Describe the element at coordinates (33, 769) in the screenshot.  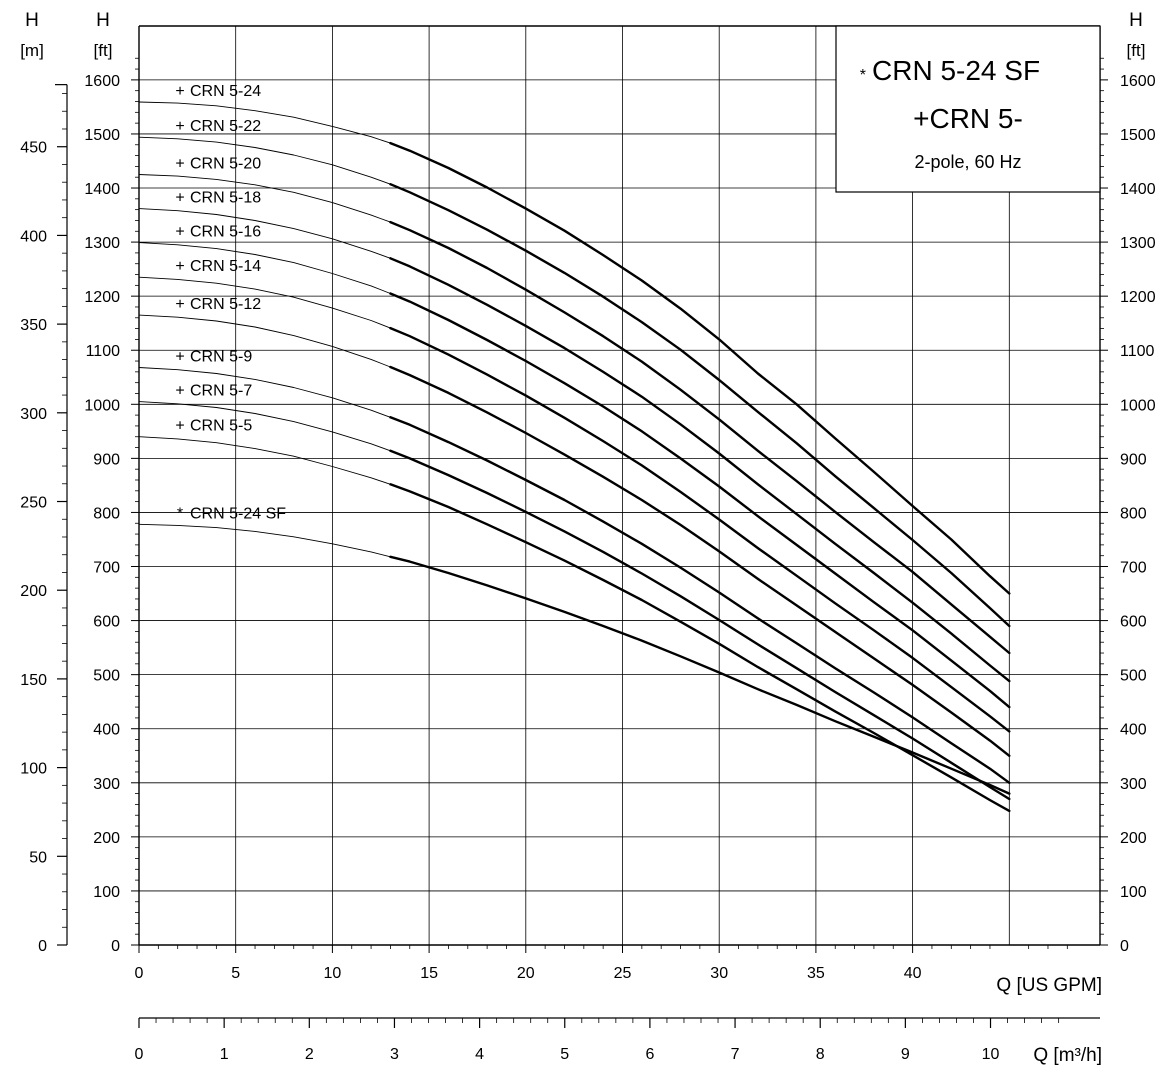
I see `y-m-tick-label: 100` at that location.